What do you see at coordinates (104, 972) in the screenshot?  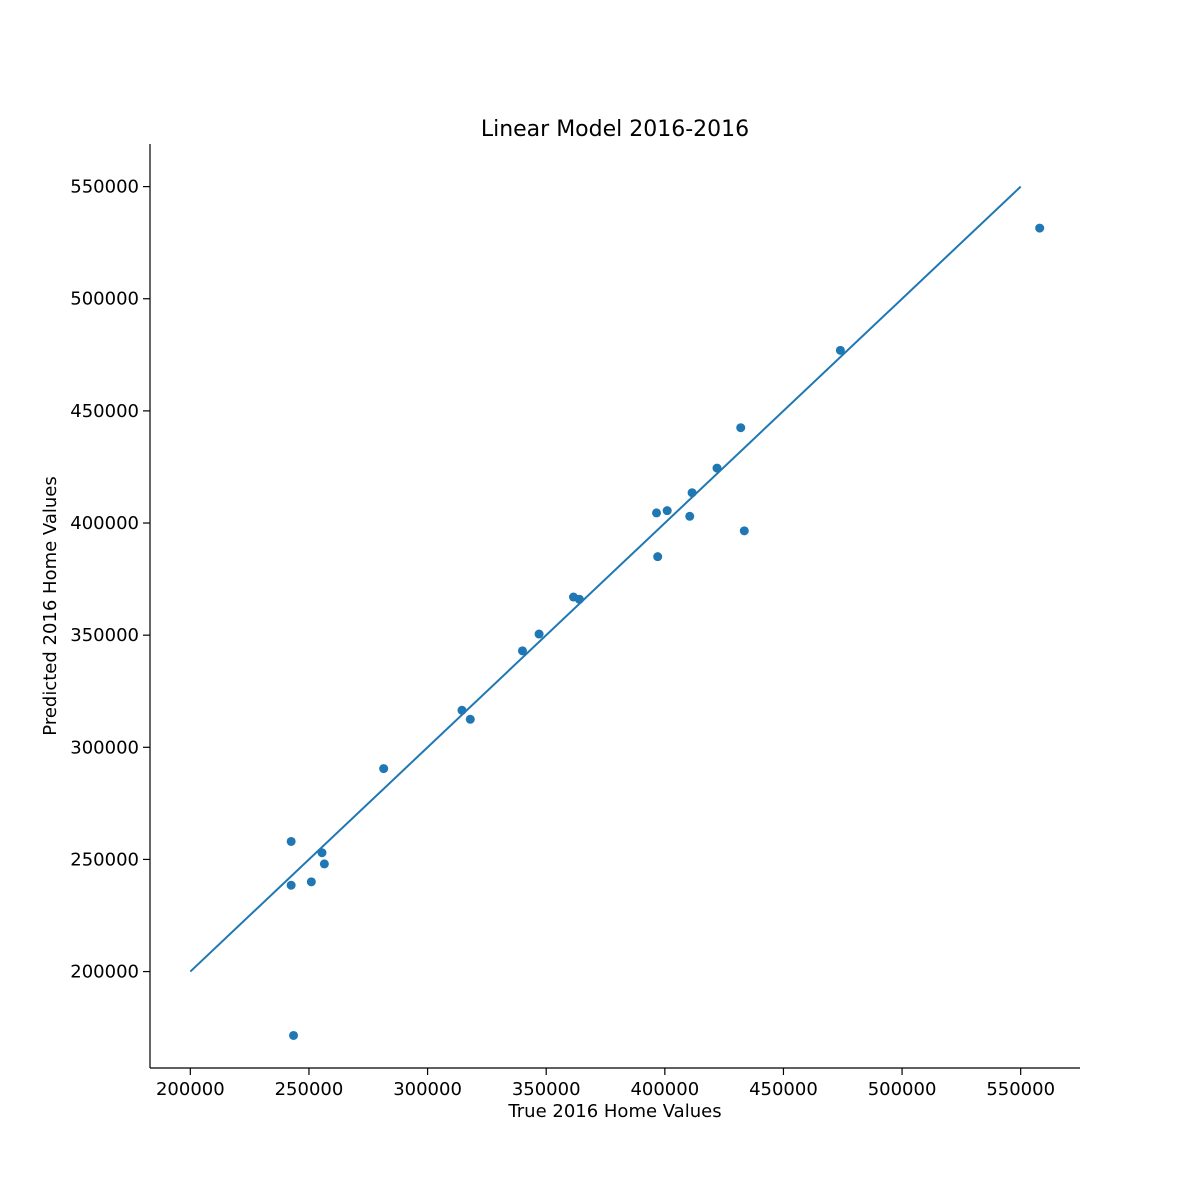 I see `y-tick-label: 200000` at bounding box center [104, 972].